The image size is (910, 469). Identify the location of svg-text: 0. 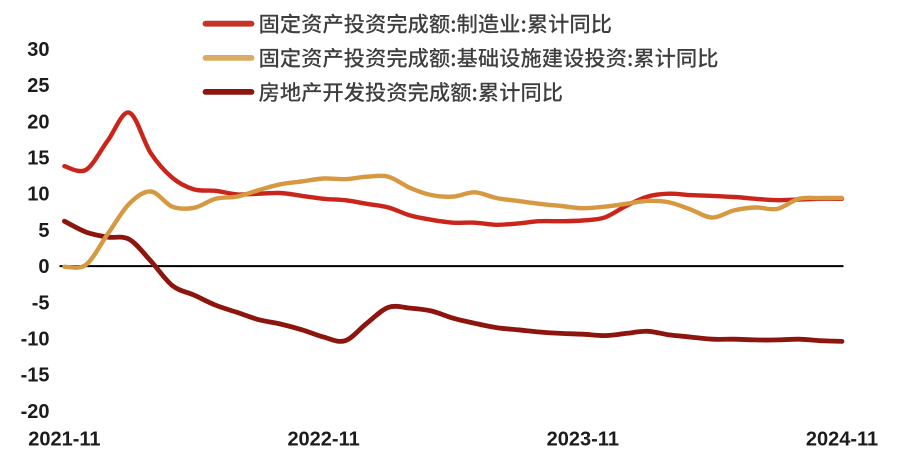
(43, 267).